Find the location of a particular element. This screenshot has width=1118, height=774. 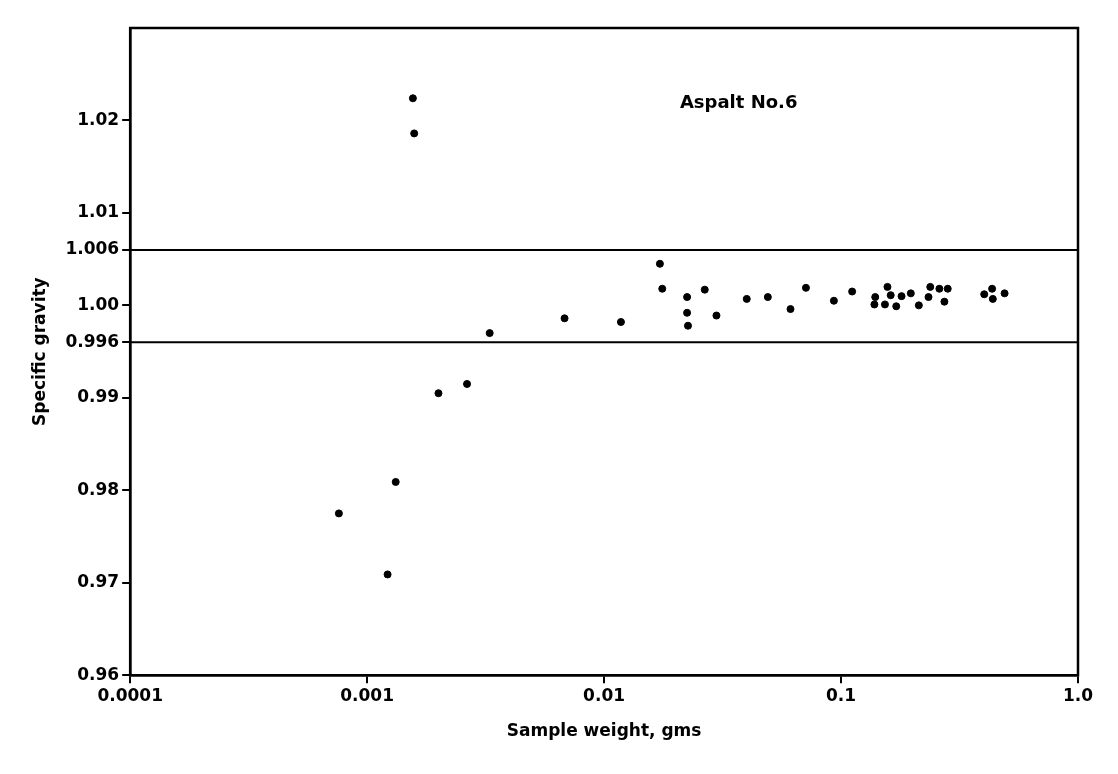

y-tick-label: 0.97 is located at coordinates (98, 581).